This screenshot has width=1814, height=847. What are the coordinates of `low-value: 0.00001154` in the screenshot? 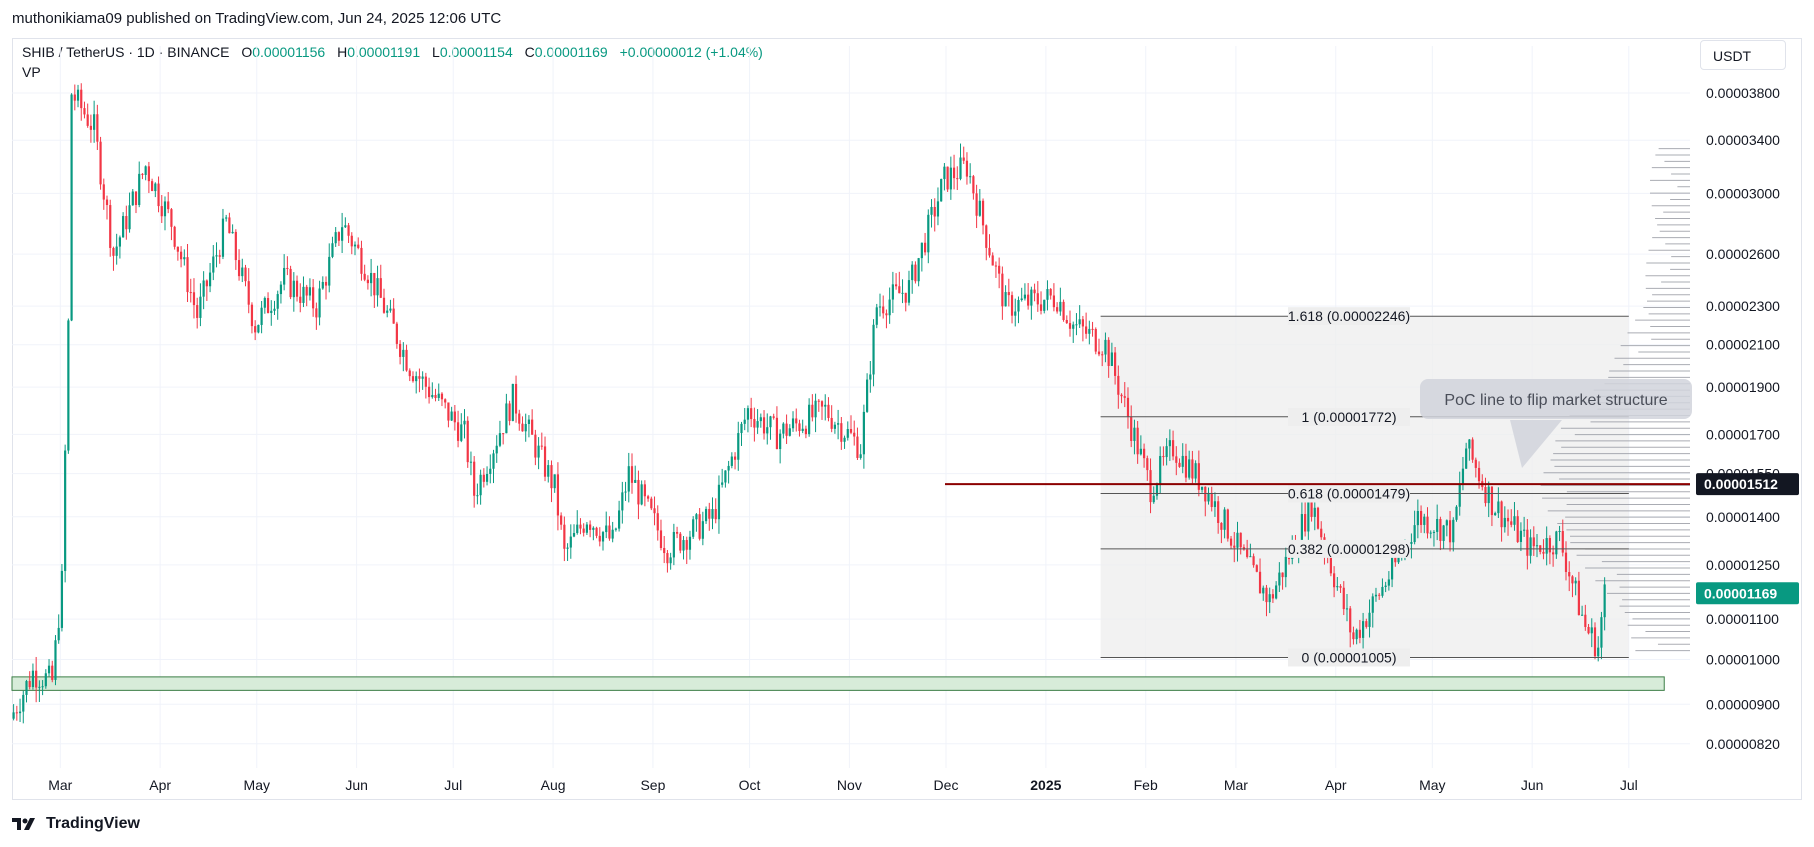 It's located at (476, 52).